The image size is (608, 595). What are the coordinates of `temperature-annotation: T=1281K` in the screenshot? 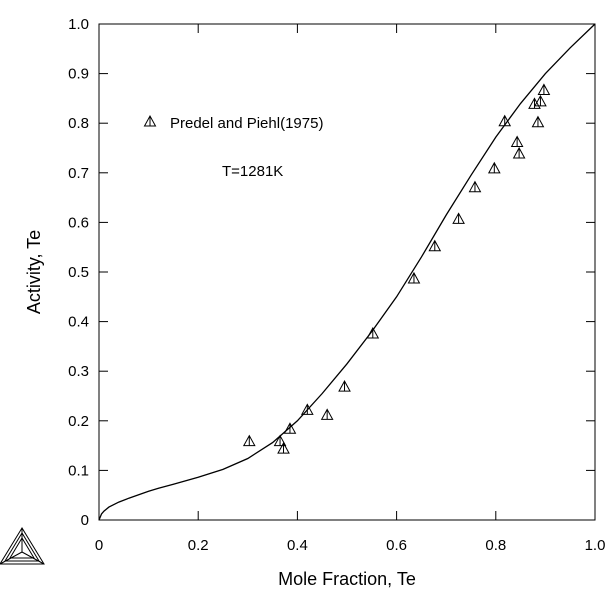 It's located at (252, 171).